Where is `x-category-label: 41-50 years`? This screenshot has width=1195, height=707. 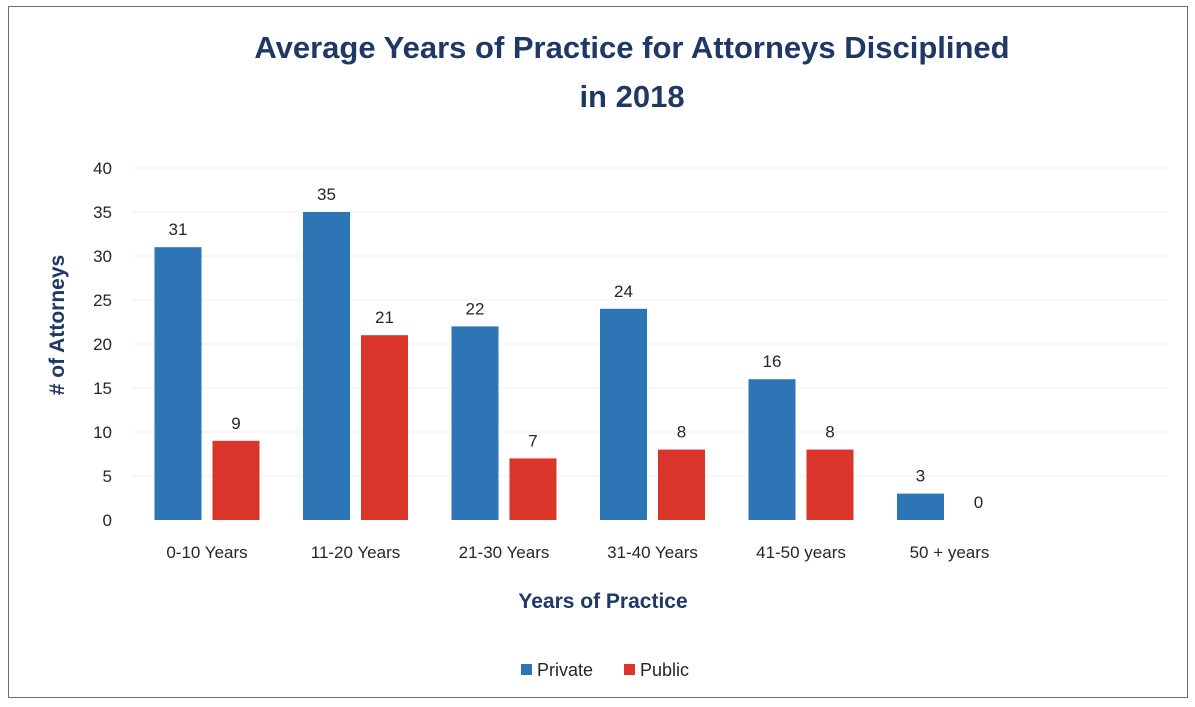 x-category-label: 41-50 years is located at coordinates (801, 552).